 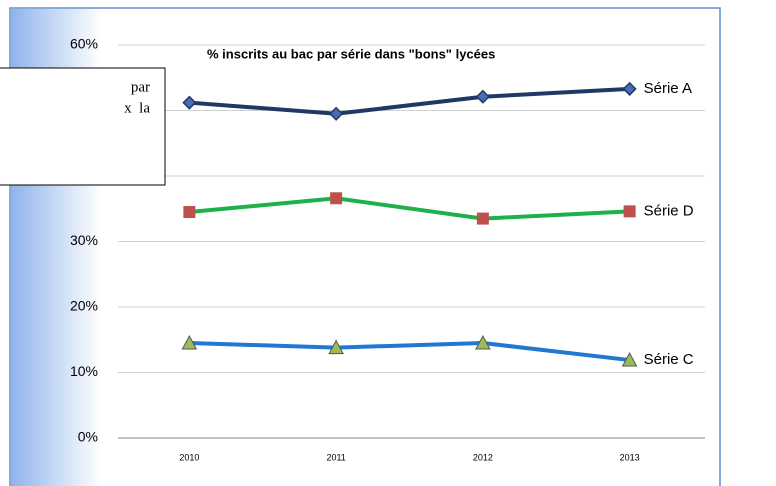 What do you see at coordinates (630, 457) in the screenshot?
I see `x-tick-label: 2013` at bounding box center [630, 457].